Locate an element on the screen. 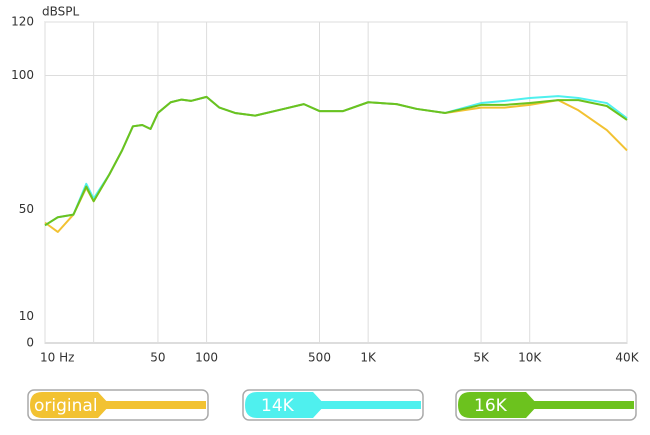 The height and width of the screenshot is (435, 650). legend-item: 14K is located at coordinates (333, 405).